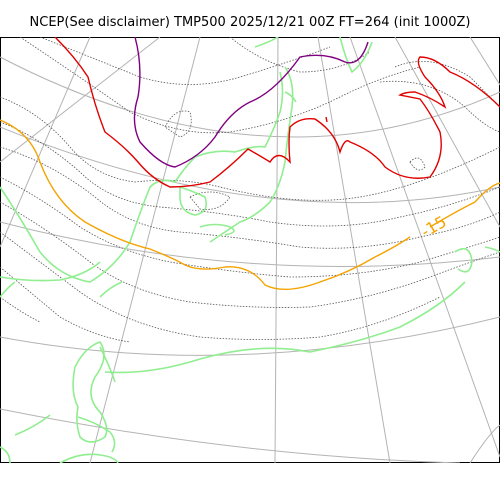 The image size is (500, 500). Describe the element at coordinates (326, 119) in the screenshot. I see `isotherm-red-dot` at that location.